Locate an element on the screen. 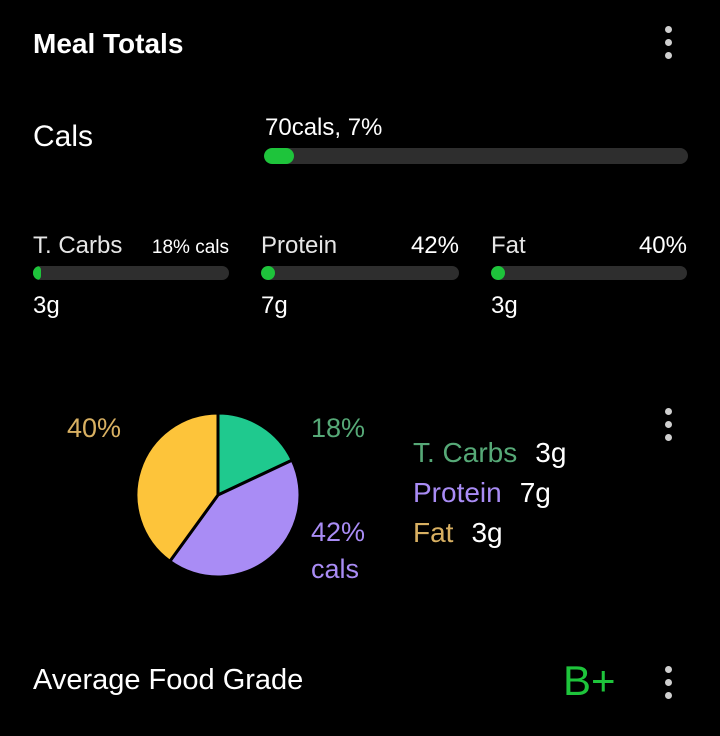 Image resolution: width=720 pixels, height=736 pixels. legend-item-fat: Fat 3g is located at coordinates (489, 533).